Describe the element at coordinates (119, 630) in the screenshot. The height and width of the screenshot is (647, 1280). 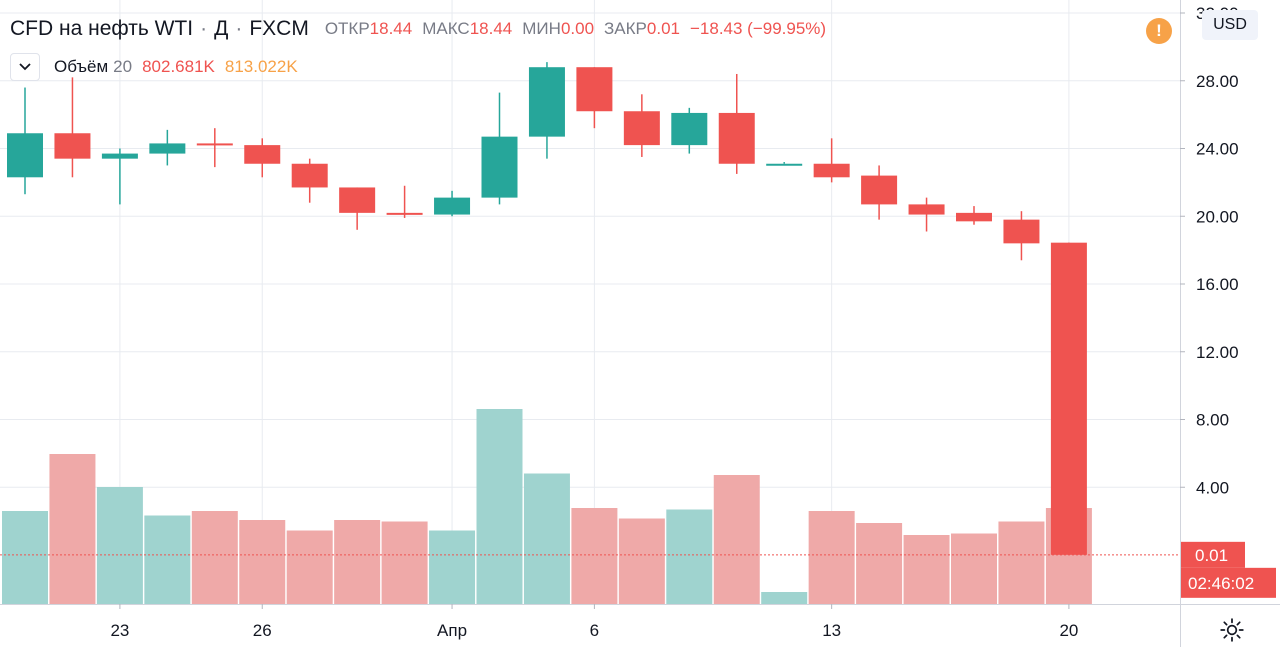
I see `time-tick-label: 23` at that location.